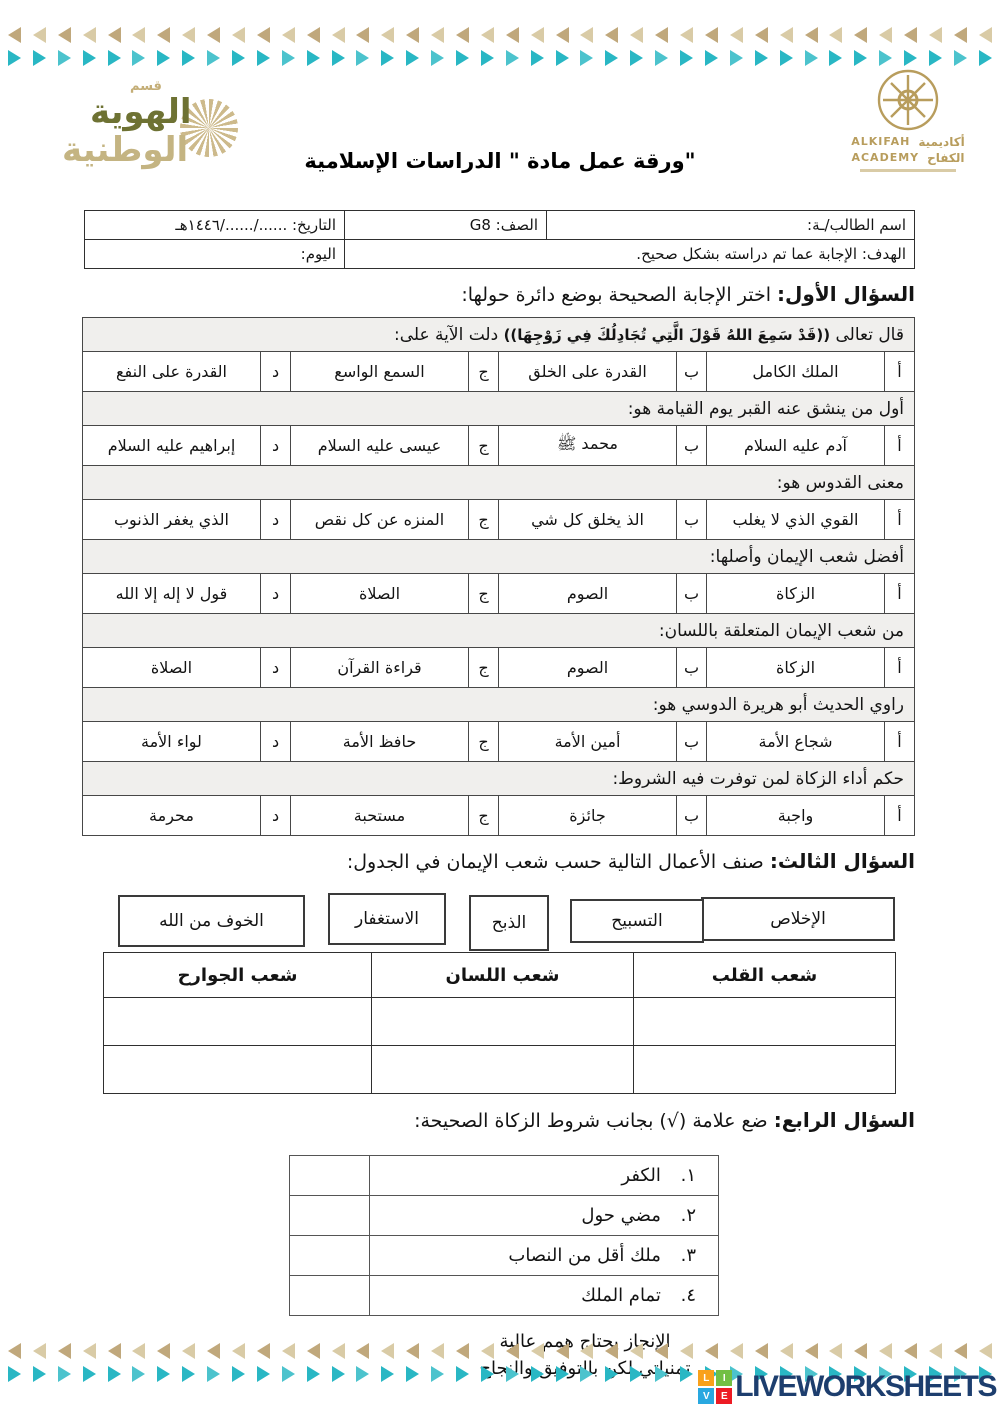 The width and height of the screenshot is (1000, 1414). Describe the element at coordinates (387, 919) in the screenshot. I see `word-card-istighfar: الاستغفار` at that location.